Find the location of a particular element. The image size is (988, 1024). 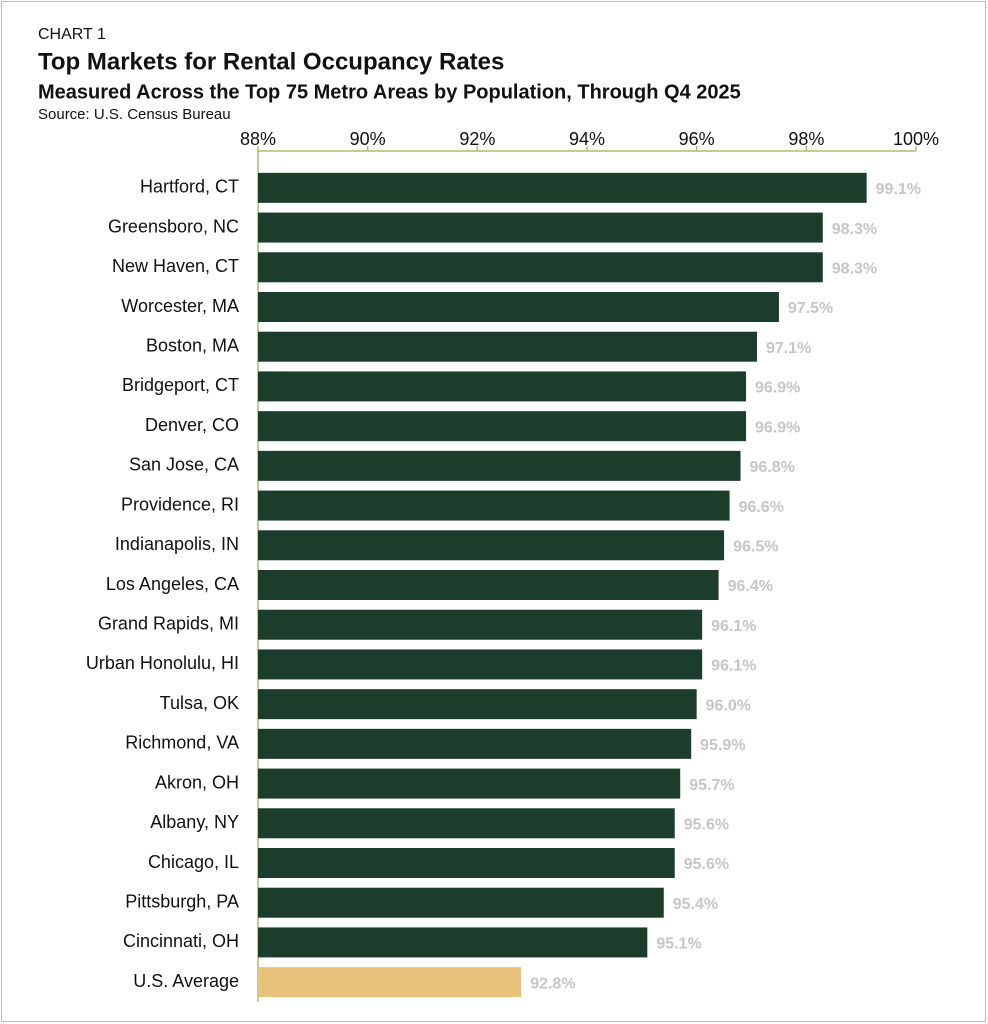

value-label: 96.8% is located at coordinates (772, 467).